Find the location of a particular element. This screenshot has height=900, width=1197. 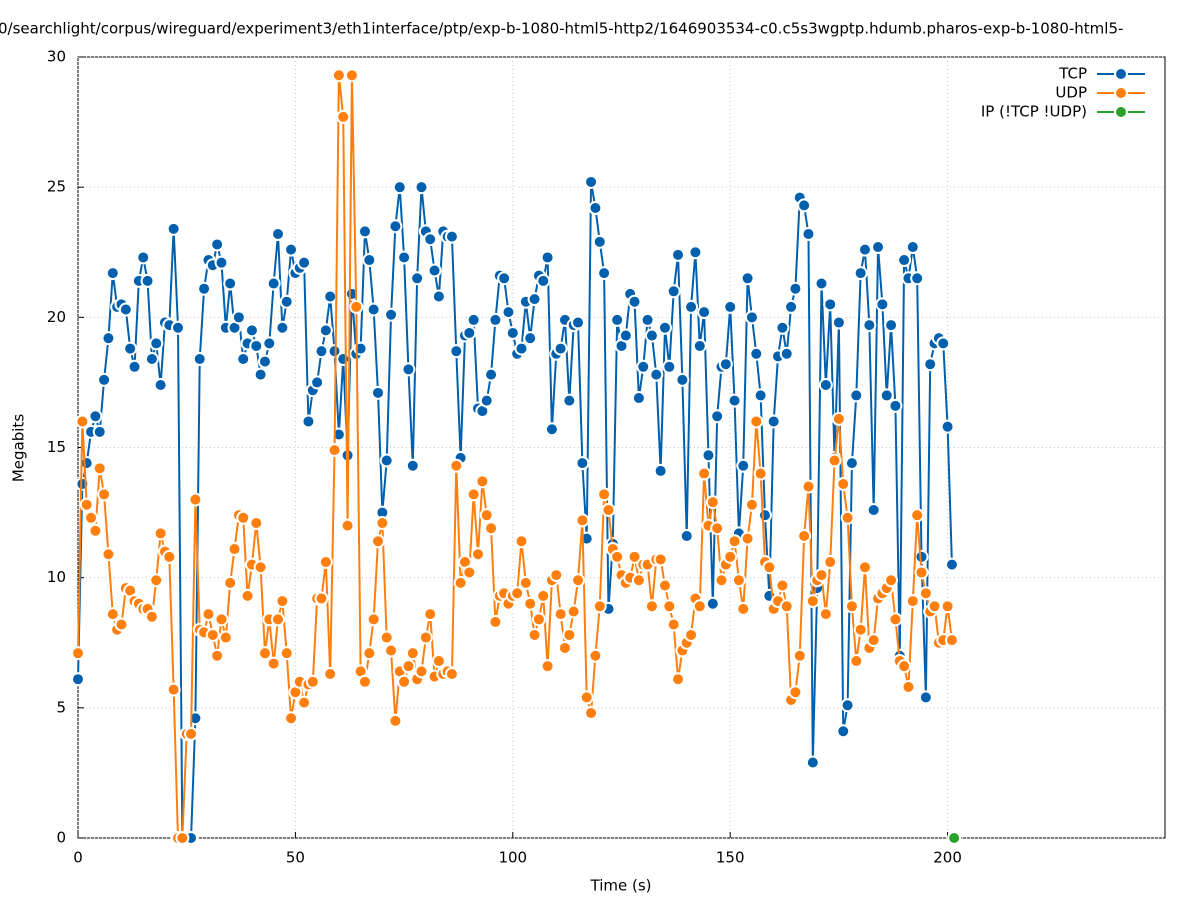

x-tick-label: 0 is located at coordinates (78, 858).